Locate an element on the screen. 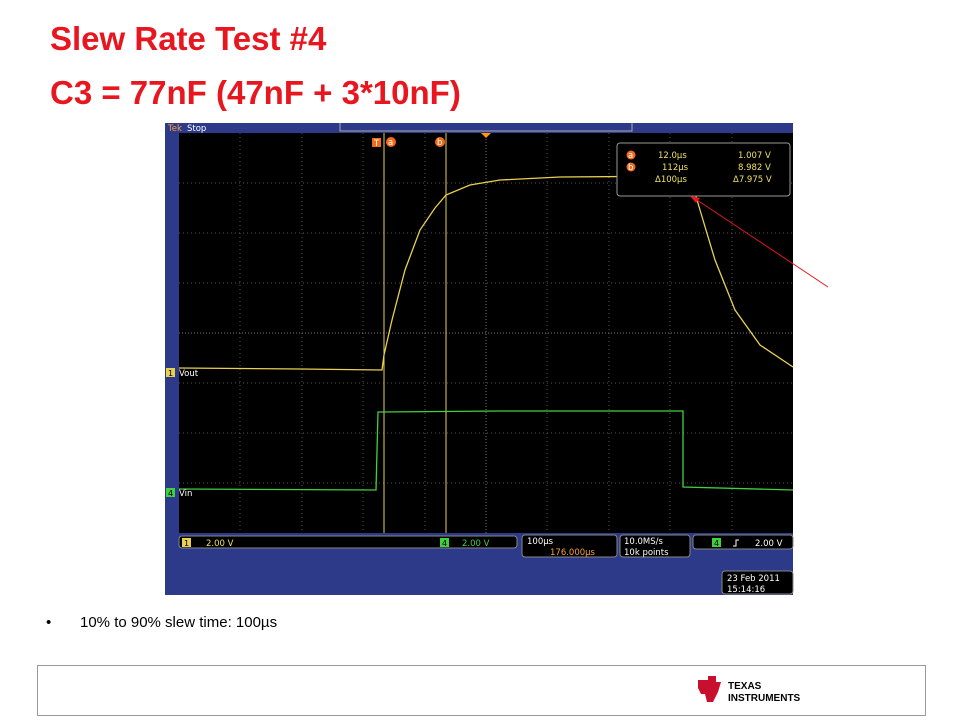  logo-text: TEXAS is located at coordinates (745, 686).